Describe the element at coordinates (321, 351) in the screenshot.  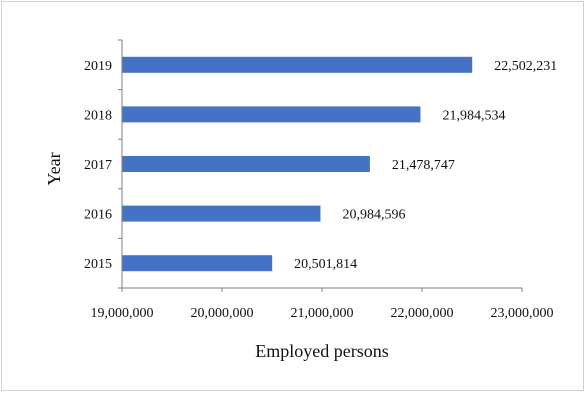
I see `x-axis-title: Employed persons` at that location.